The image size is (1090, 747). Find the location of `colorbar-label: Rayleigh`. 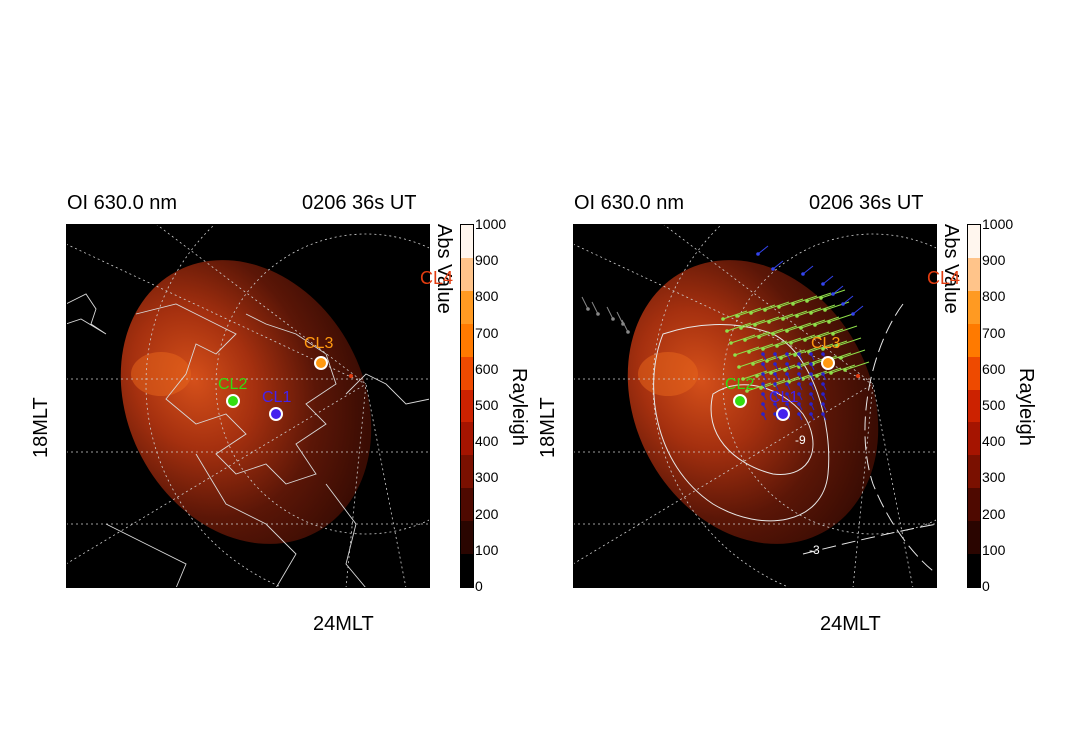

colorbar-label: Rayleigh is located at coordinates (1026, 407).